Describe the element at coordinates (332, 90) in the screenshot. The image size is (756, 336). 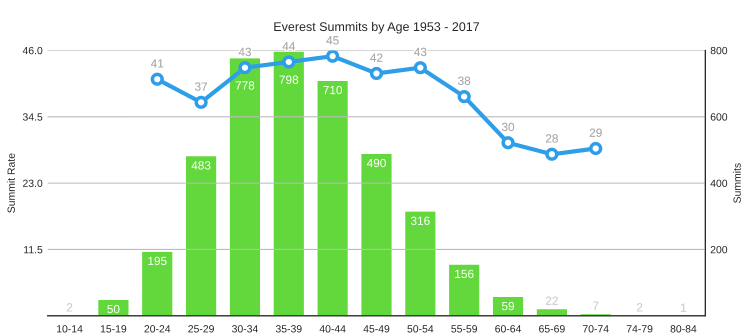
I see `data-label: 710` at that location.